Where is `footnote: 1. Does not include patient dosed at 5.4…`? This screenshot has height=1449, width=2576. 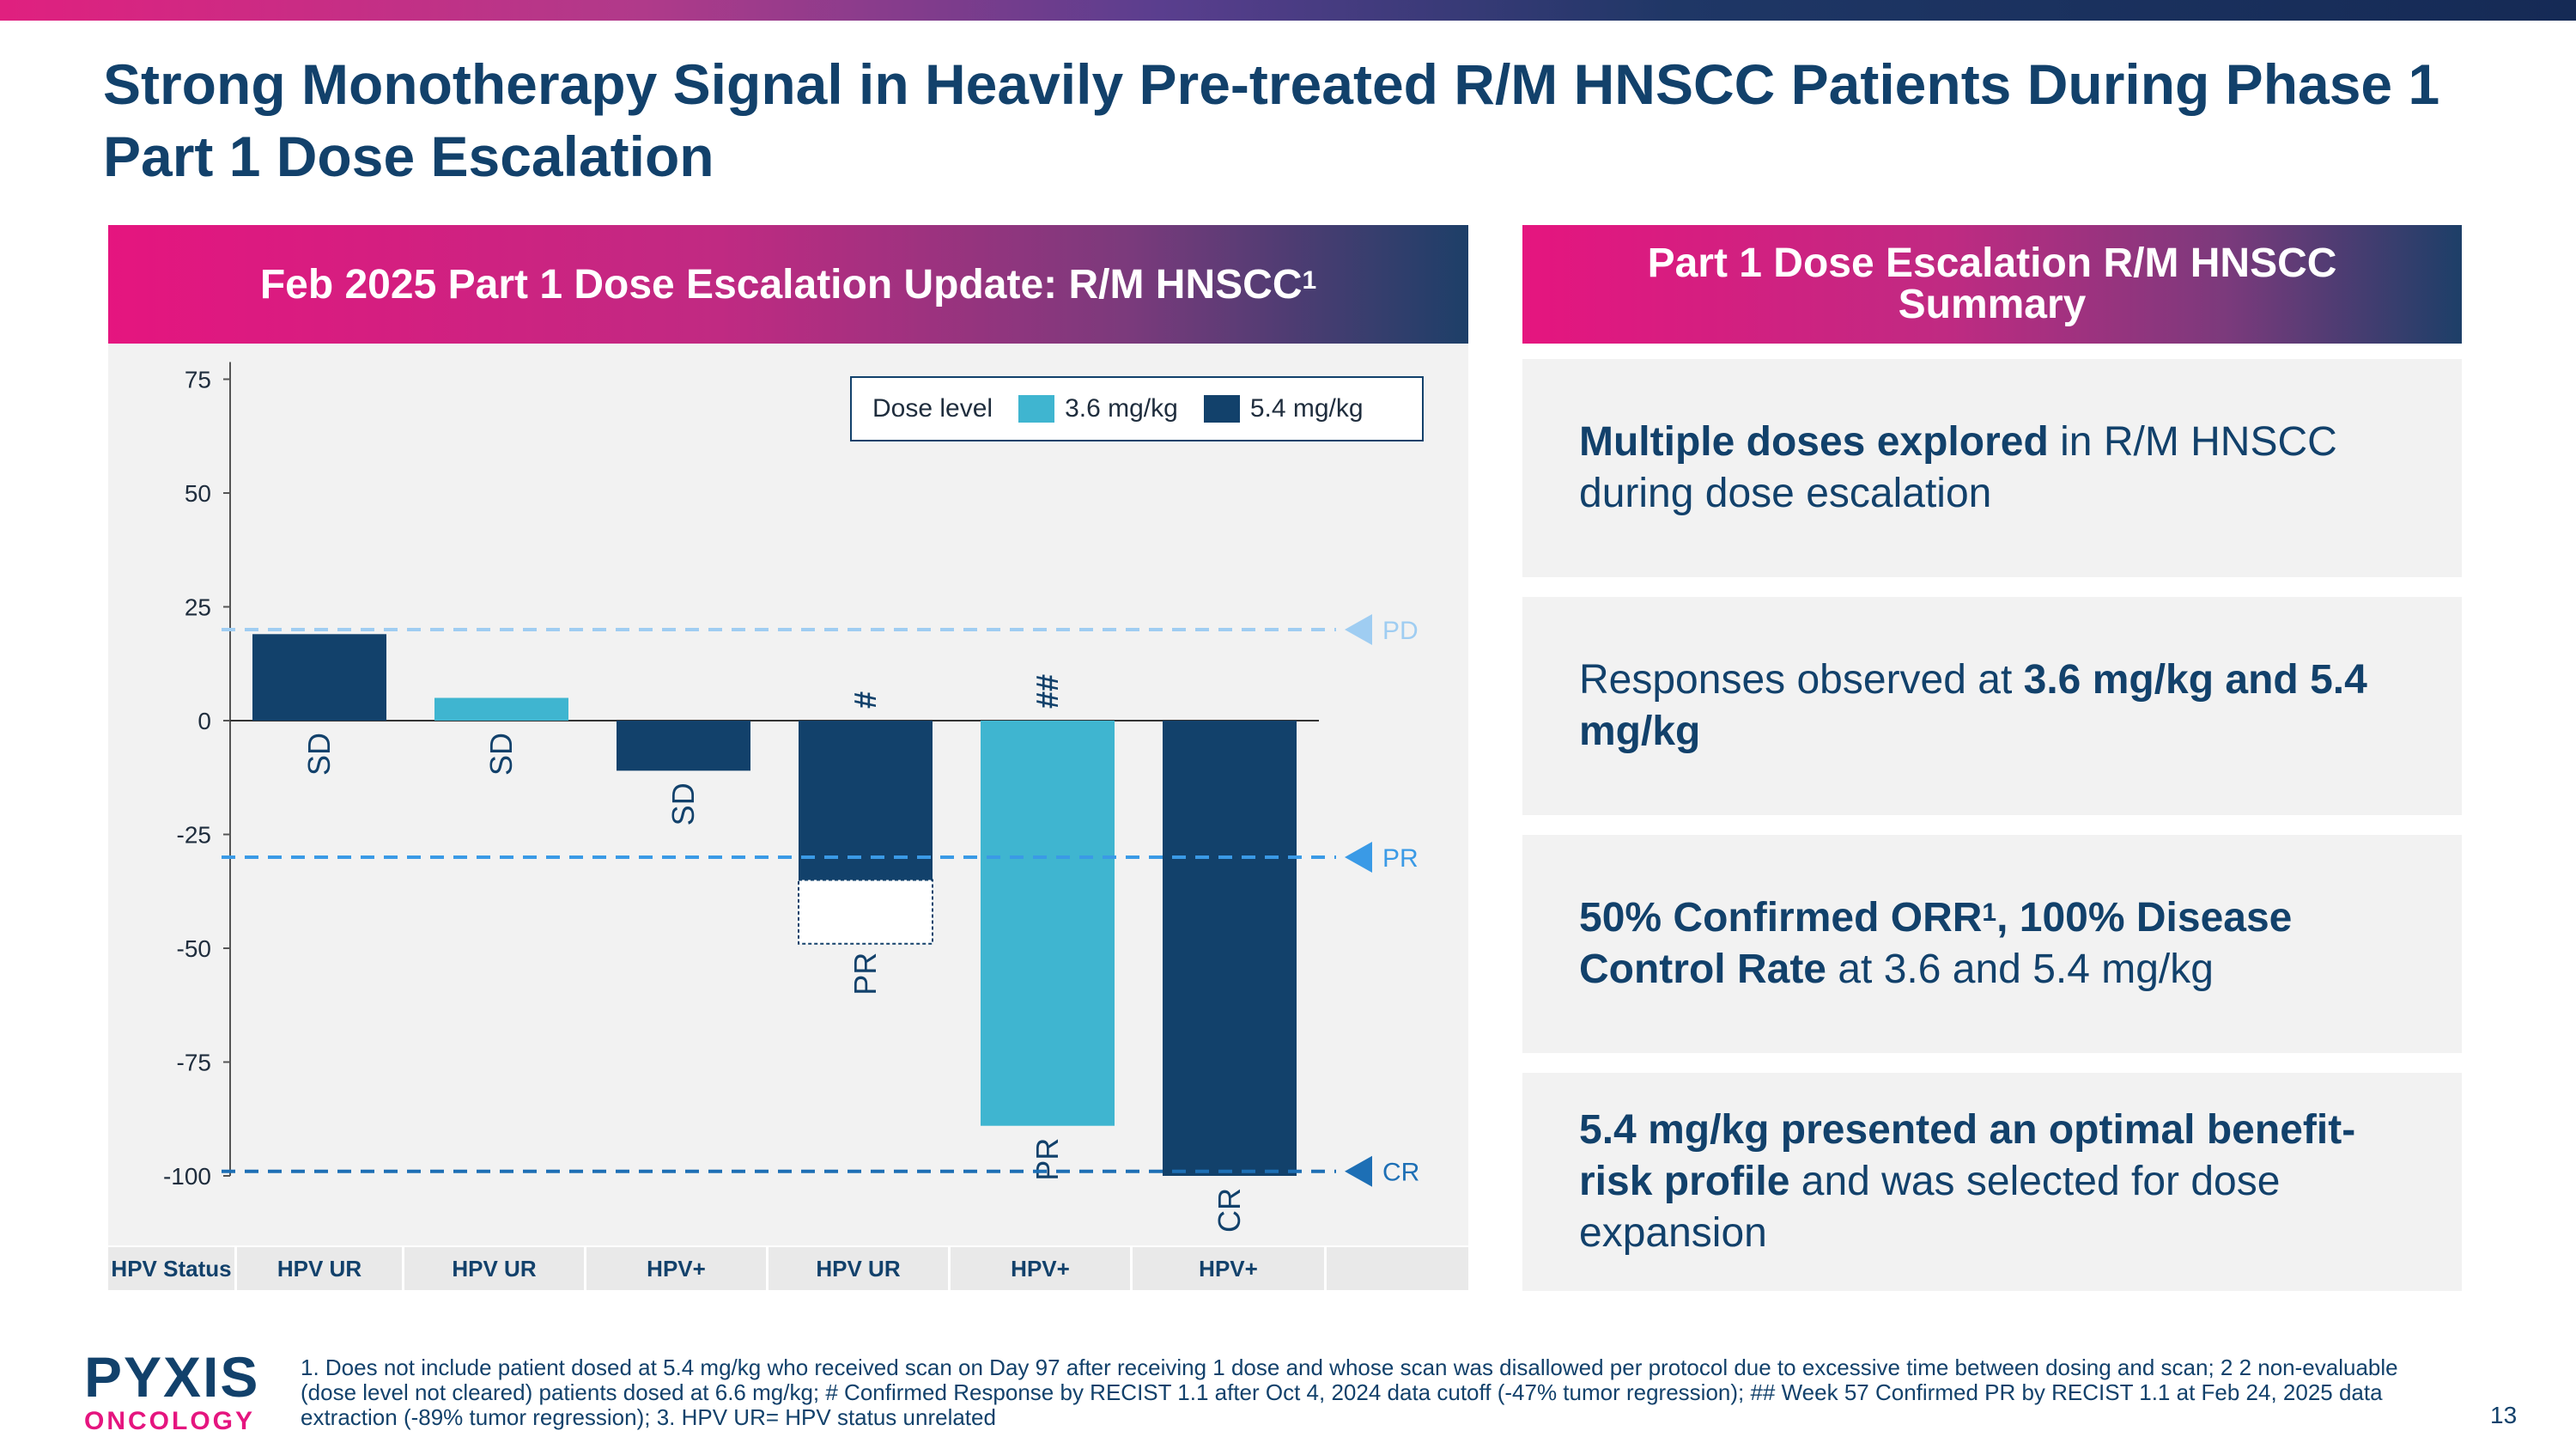 footnote: 1. Does not include patient dosed at 5.4… is located at coordinates (1349, 1392).